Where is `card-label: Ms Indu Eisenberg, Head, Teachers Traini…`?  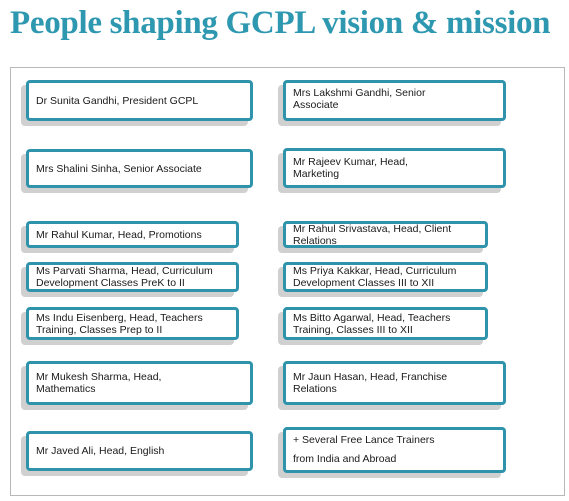 card-label: Ms Indu Eisenberg, Head, Teachers Traini… is located at coordinates (119, 324).